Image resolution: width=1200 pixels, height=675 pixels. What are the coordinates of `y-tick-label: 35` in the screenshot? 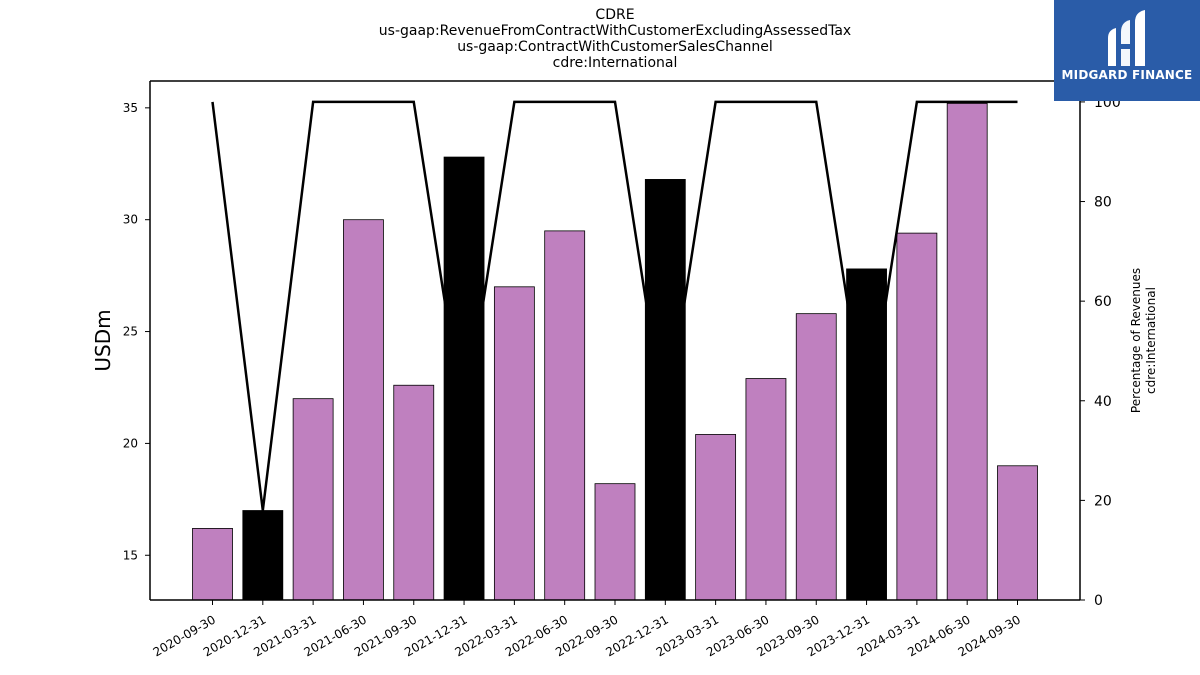 It's located at (130, 108).